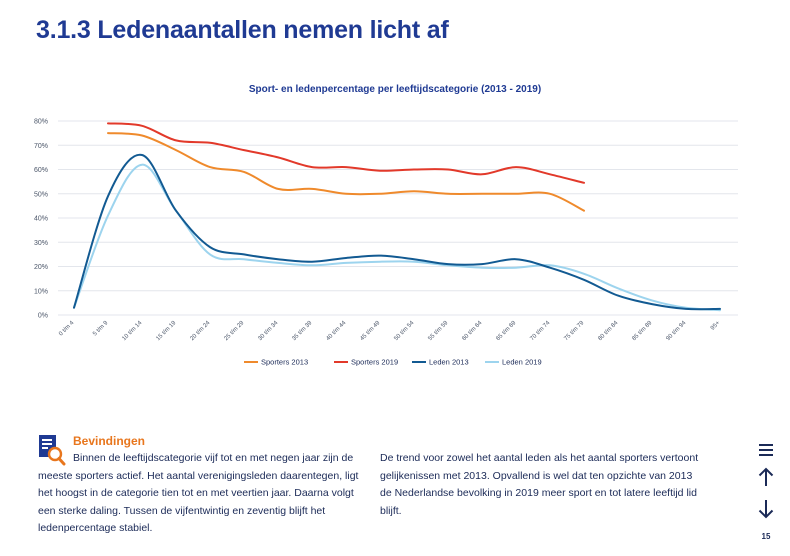  I want to click on x-tick-label: 70 t/m 74, so click(540, 331).